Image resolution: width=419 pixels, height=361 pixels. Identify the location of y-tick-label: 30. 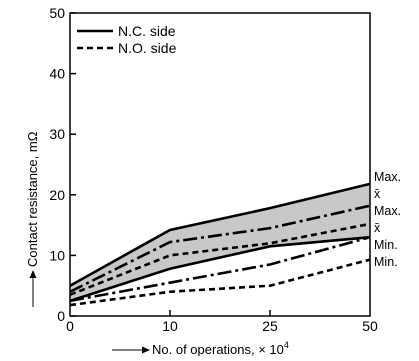
(57, 134).